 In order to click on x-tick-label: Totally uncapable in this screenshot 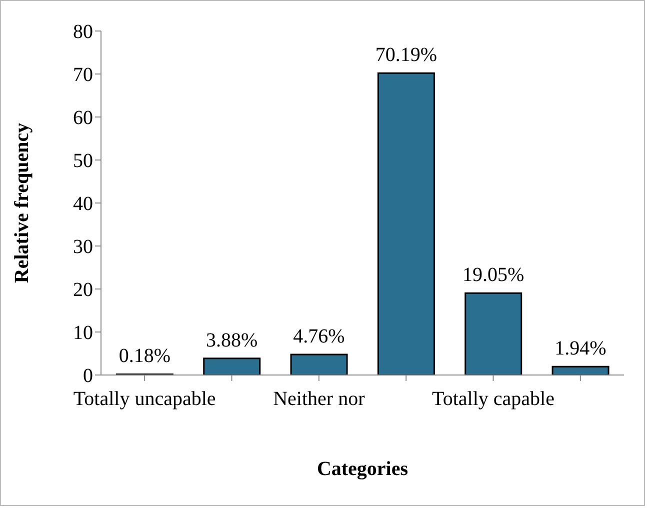, I will do `click(144, 399)`.